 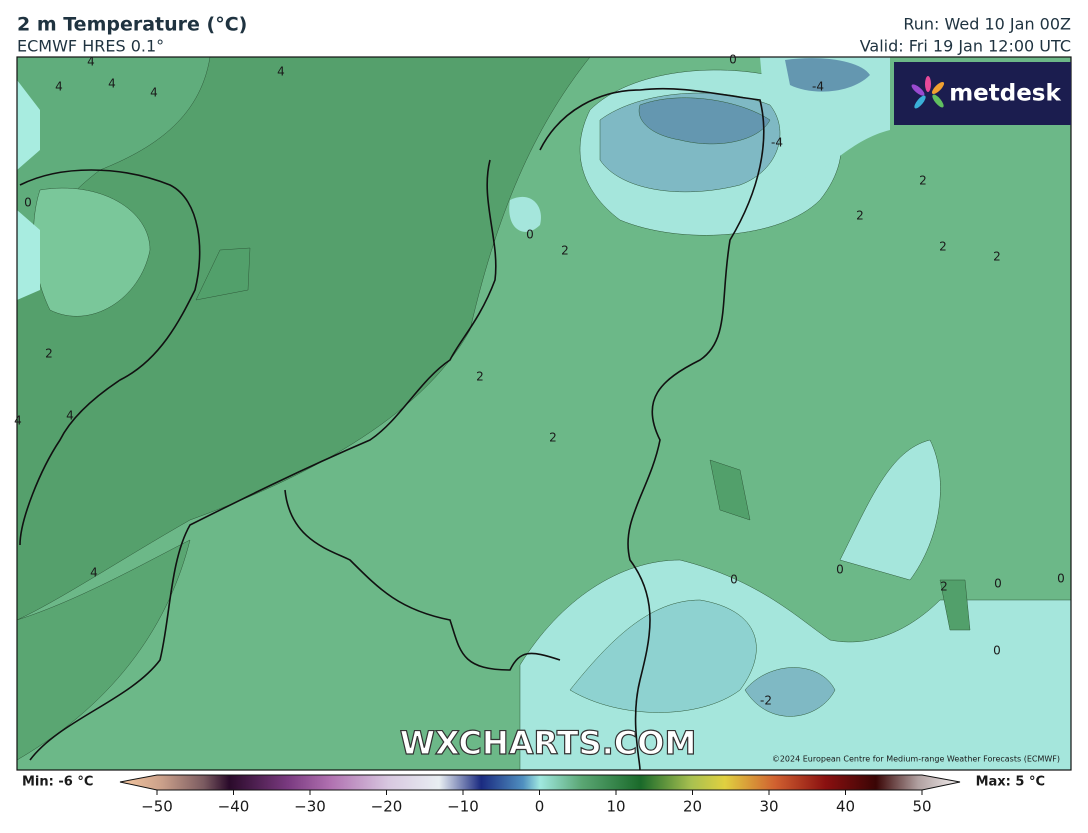 I want to click on colorbar-tick-label: −50, so click(x=157, y=807).